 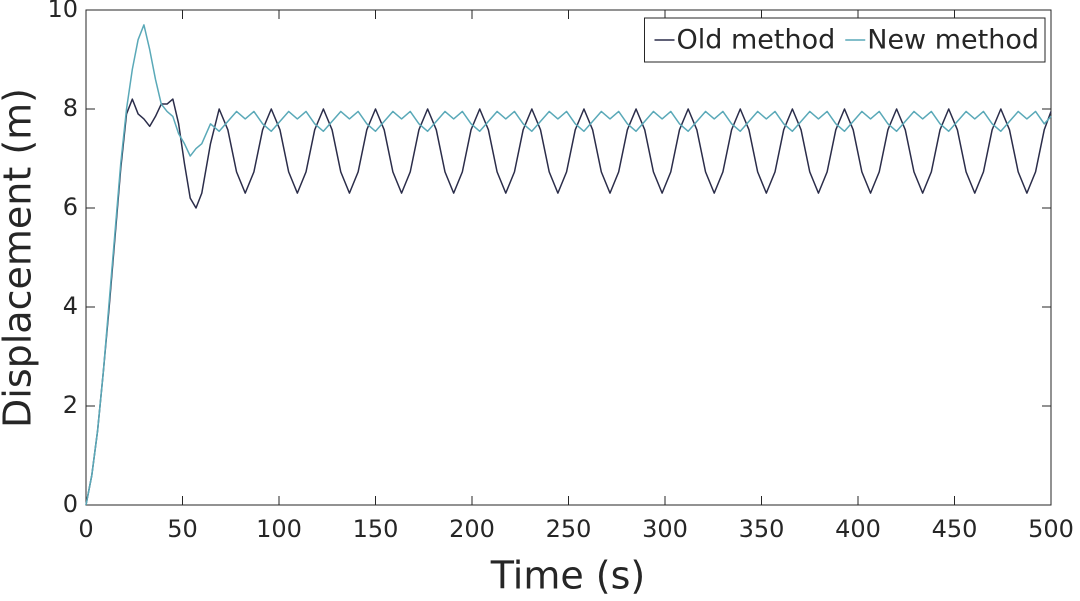 I want to click on x-axis-label: Time (s), so click(x=568, y=576).